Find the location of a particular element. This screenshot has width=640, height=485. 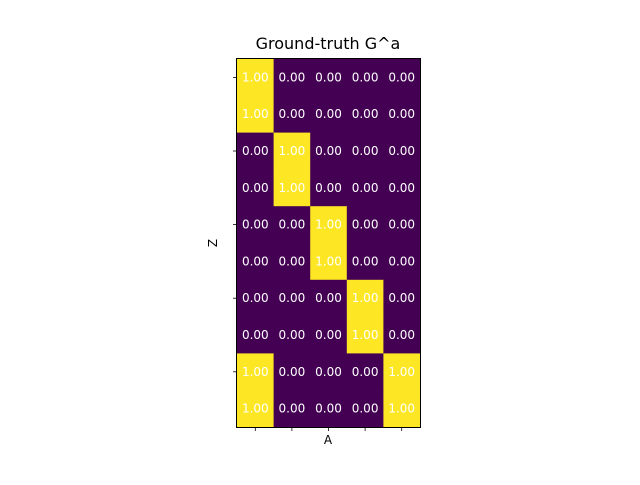

cell-value-label-r1-c2: 0.00 is located at coordinates (328, 114).